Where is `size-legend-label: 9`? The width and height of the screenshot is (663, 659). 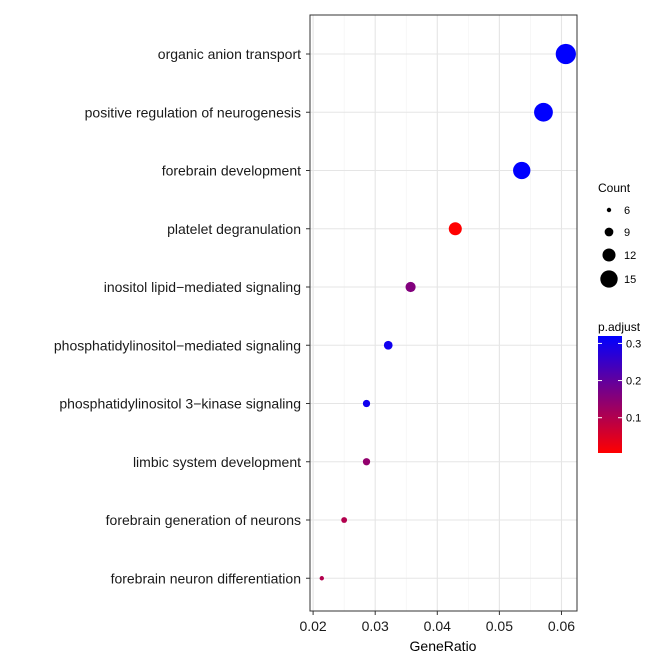
size-legend-label: 9 is located at coordinates (627, 233).